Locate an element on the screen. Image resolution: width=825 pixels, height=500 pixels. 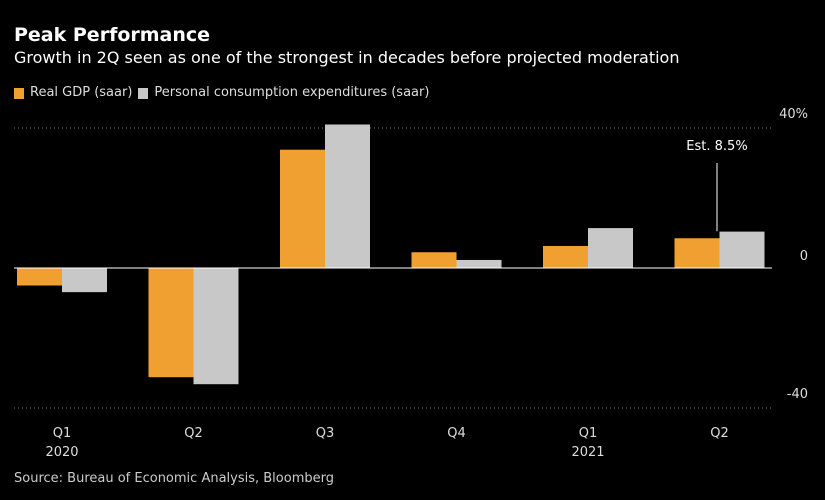
x-tick-label-5: Q2 is located at coordinates (719, 433).